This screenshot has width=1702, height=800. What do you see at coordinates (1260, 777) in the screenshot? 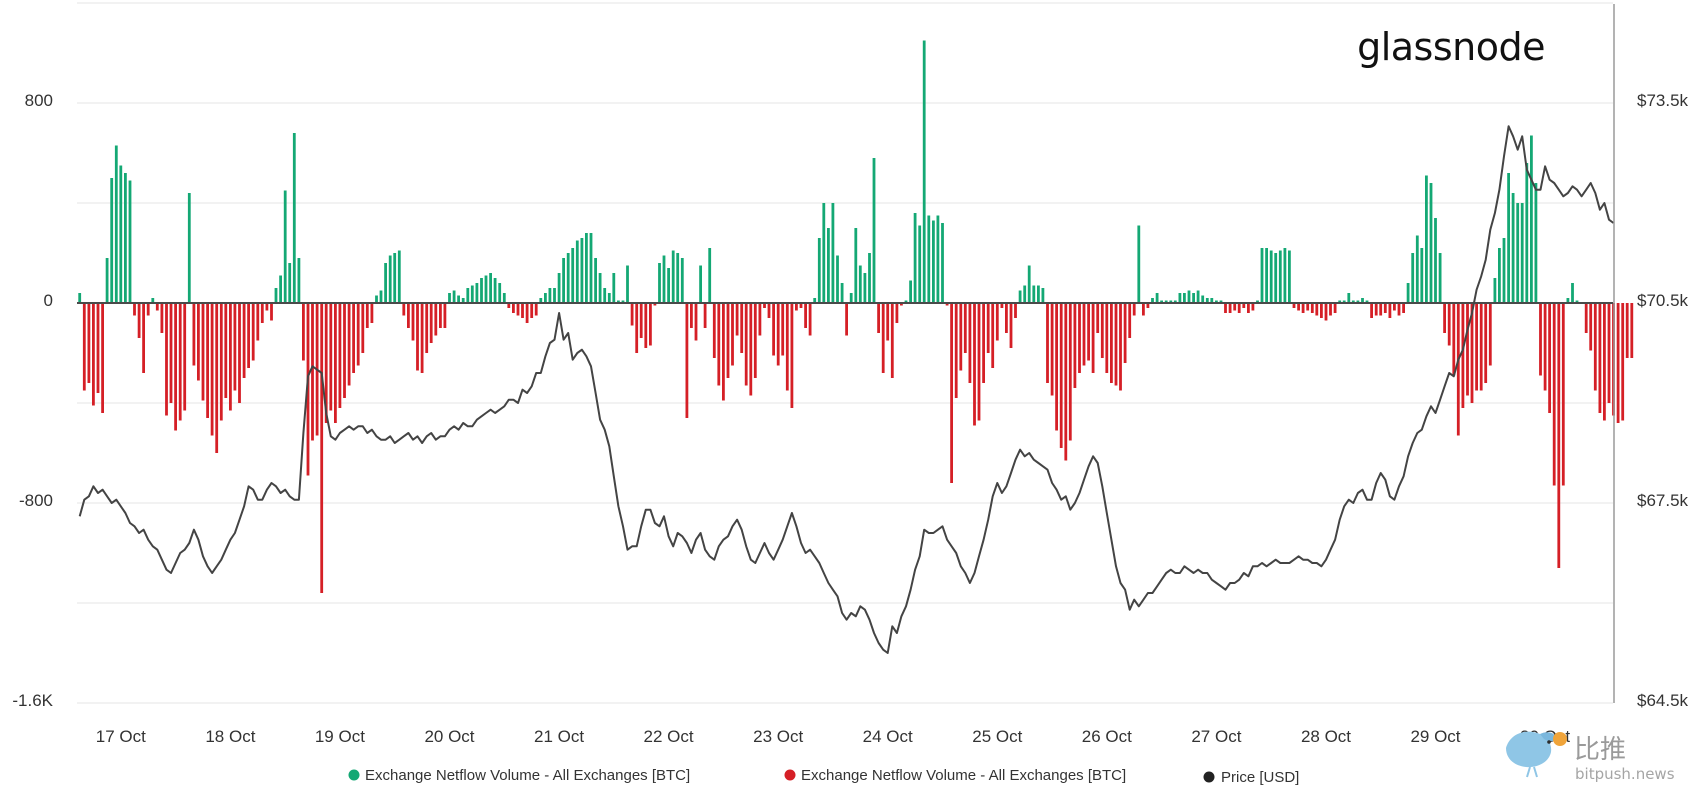
I see `legend-label-price: Price [USD]` at bounding box center [1260, 777].